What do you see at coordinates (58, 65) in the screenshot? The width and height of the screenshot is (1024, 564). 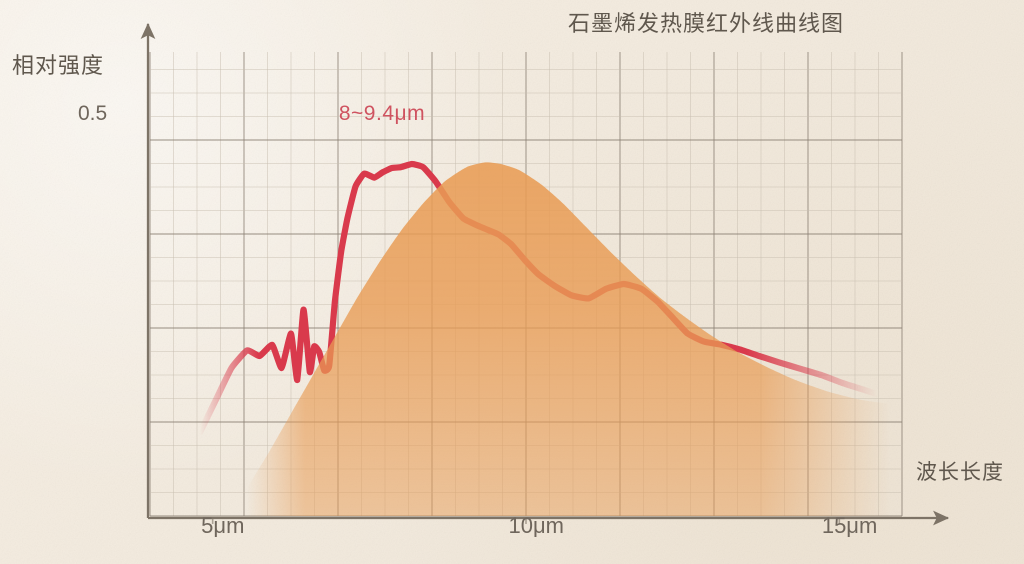 I see `y-axis-title: 相对强度` at bounding box center [58, 65].